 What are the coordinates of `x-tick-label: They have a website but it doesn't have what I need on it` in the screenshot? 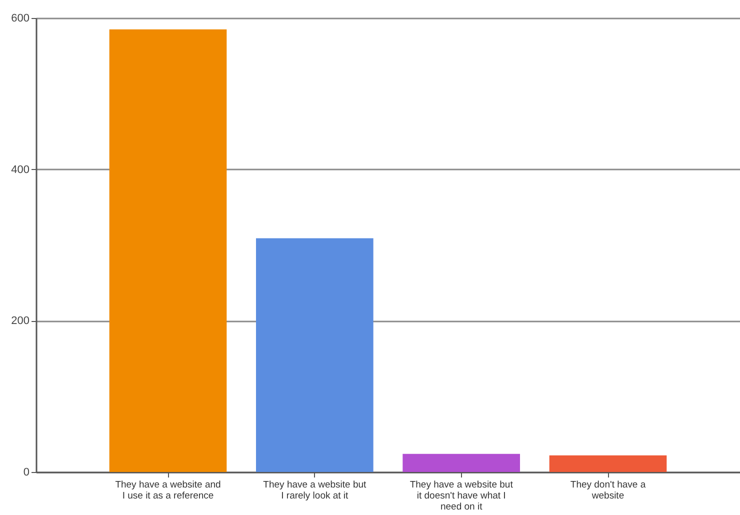 It's located at (462, 496).